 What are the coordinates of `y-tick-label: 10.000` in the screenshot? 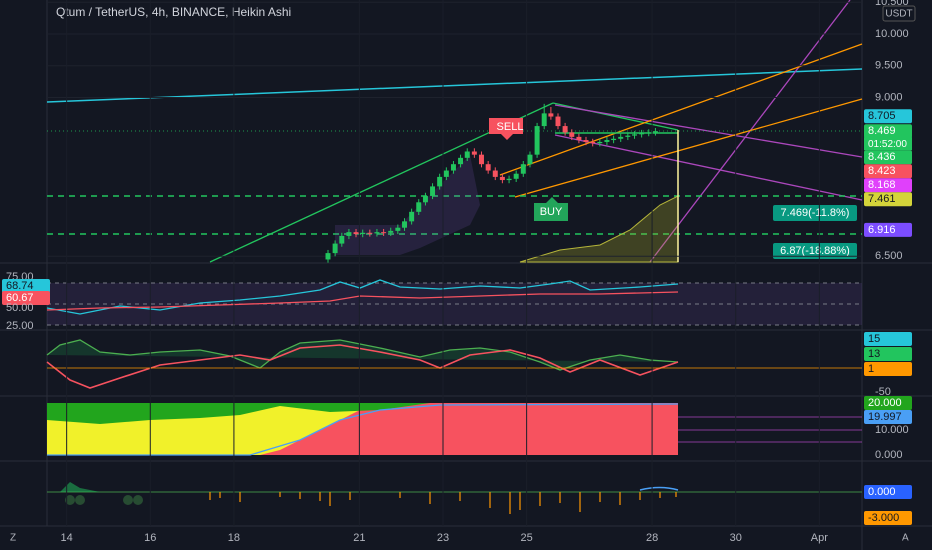 It's located at (892, 34).